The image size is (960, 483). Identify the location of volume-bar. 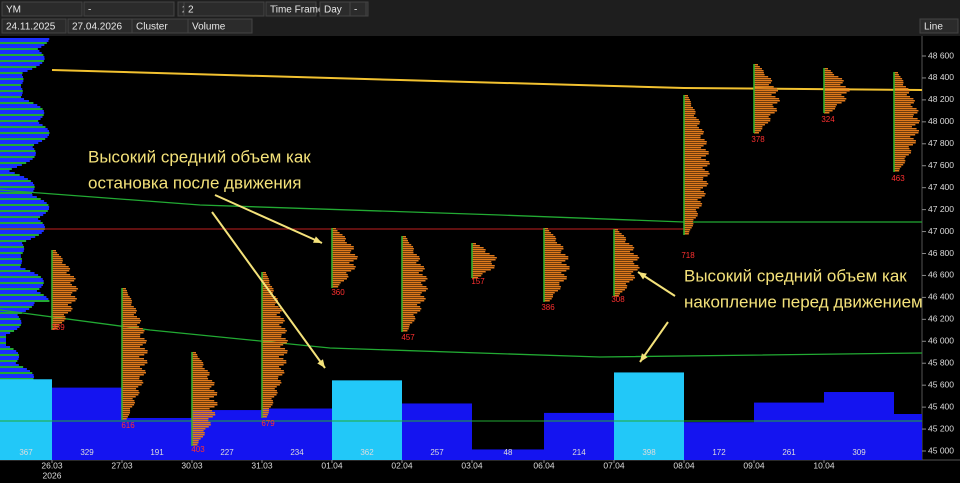
(367, 420).